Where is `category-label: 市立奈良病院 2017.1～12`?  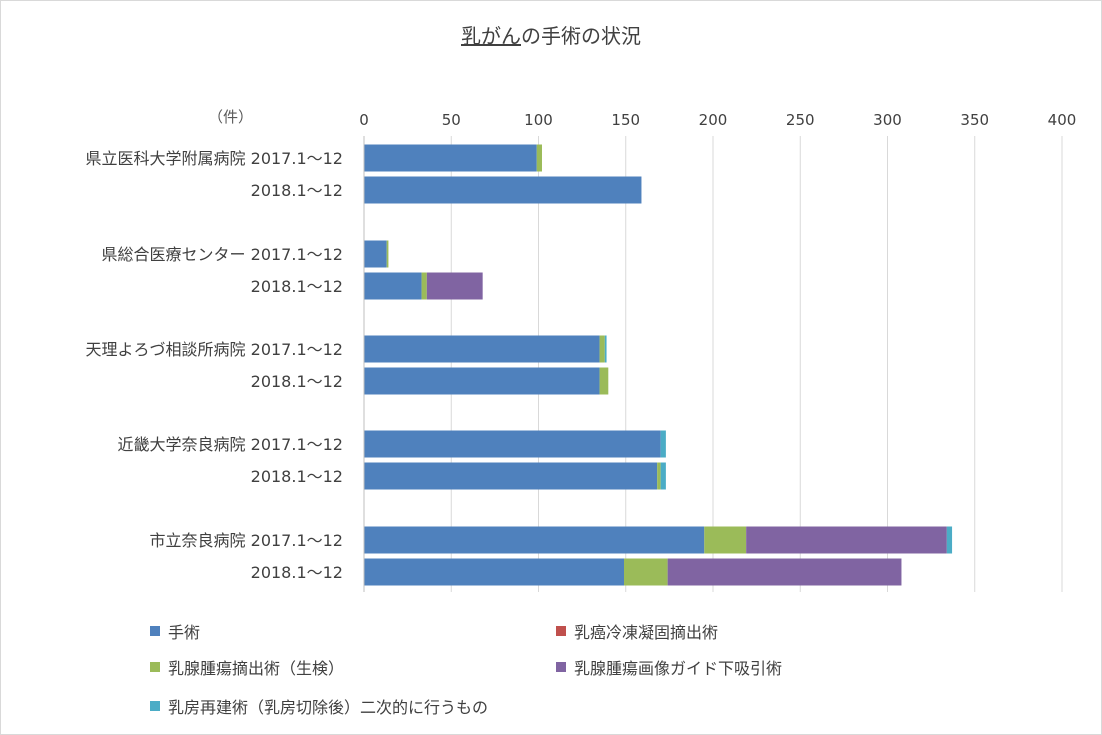
category-label: 市立奈良病院 2017.1～12 is located at coordinates (246, 540).